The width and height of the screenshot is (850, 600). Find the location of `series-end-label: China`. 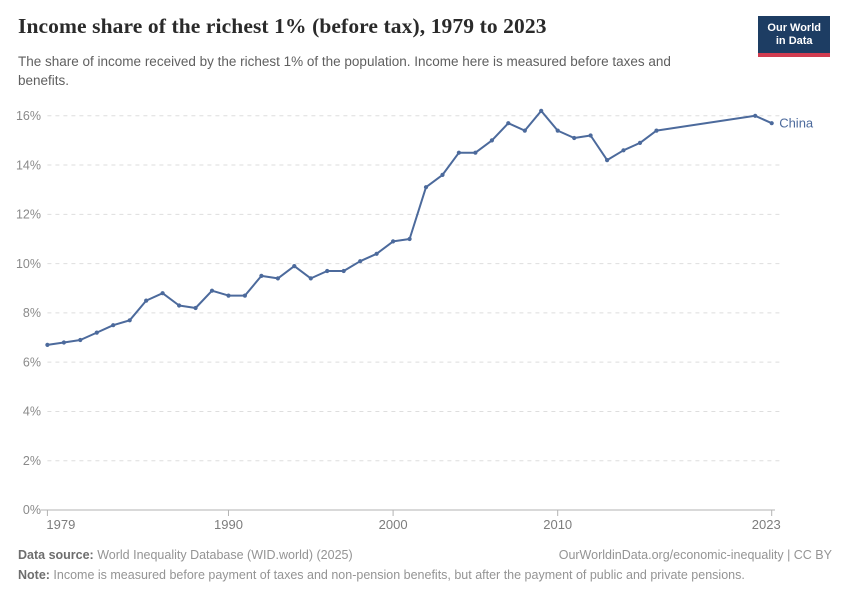

series-end-label: China is located at coordinates (796, 123).